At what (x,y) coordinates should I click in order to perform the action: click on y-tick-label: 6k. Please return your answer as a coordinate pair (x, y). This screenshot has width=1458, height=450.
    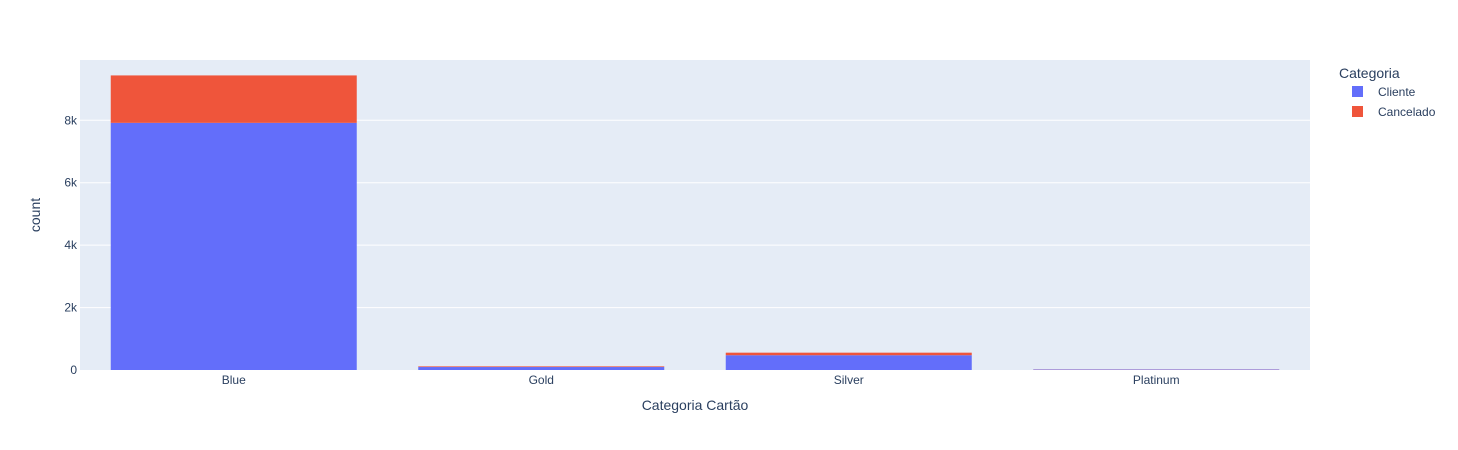
    Looking at the image, I should click on (71, 183).